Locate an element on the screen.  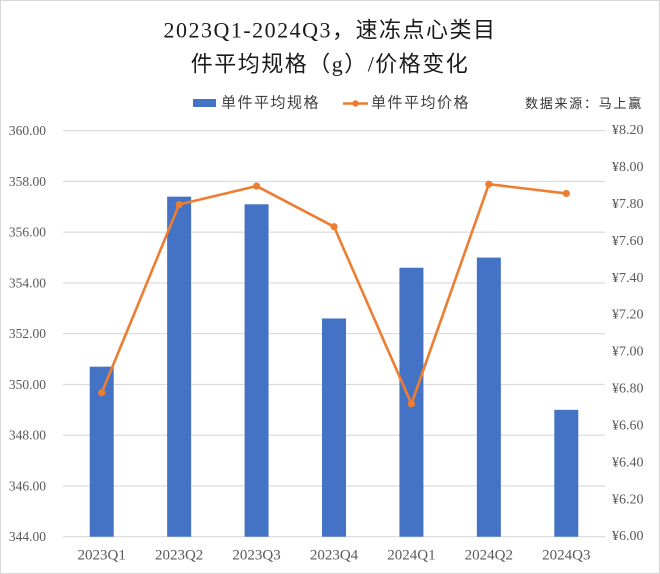
x-axis-category-label: 2023Q4 is located at coordinates (334, 556).